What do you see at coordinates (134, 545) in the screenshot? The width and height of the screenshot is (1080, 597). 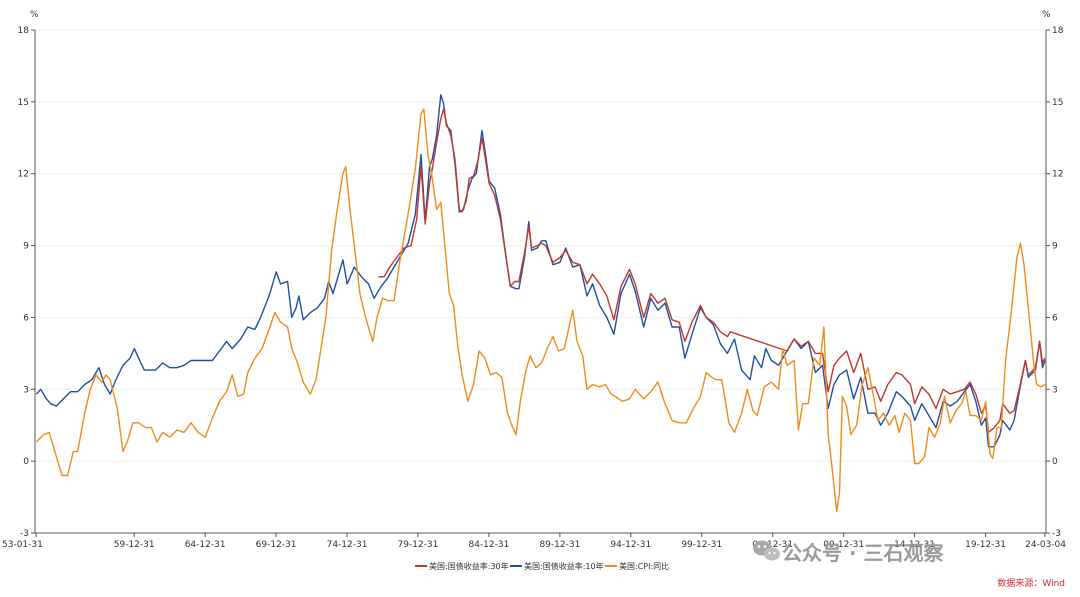 I see `x-tick-label-1: 59-12-31` at bounding box center [134, 545].